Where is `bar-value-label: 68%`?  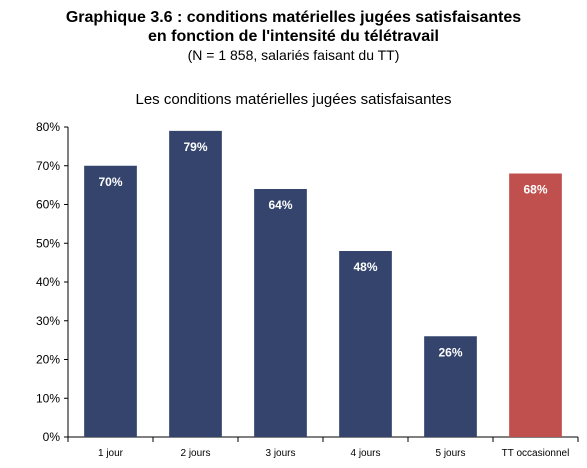 bar-value-label: 68% is located at coordinates (535, 190).